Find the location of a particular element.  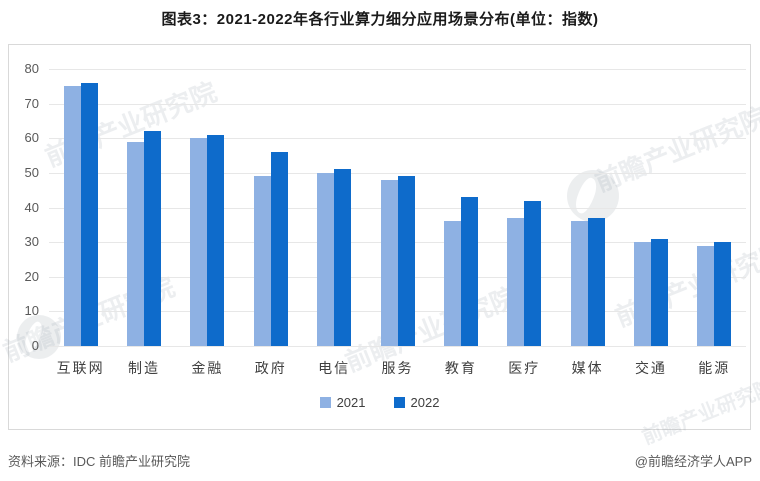

x-category-label: 交通 is located at coordinates (650, 368).